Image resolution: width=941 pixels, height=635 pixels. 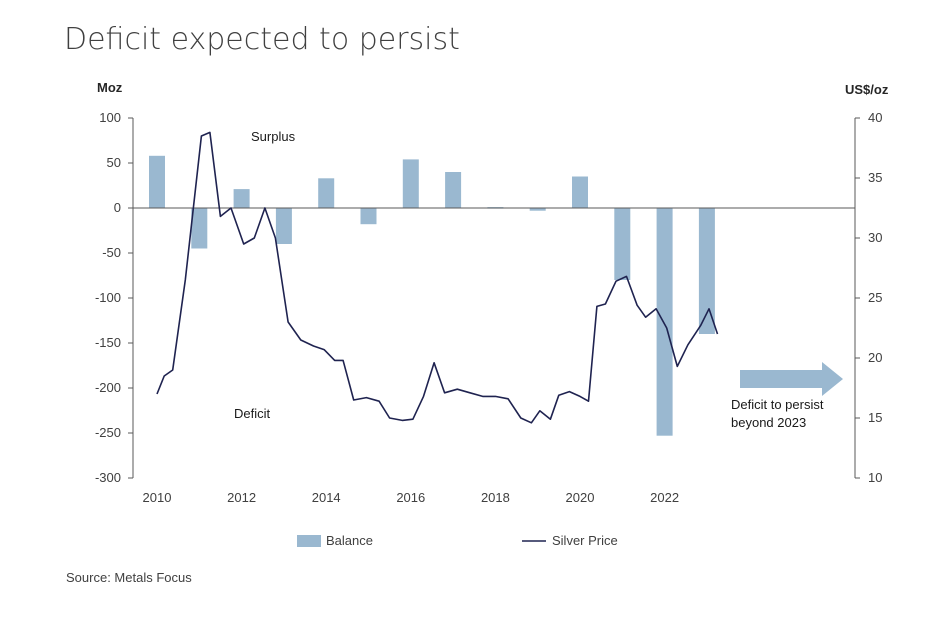 I want to click on arrow-annotation-line2: beyond 2023, so click(x=768, y=422).